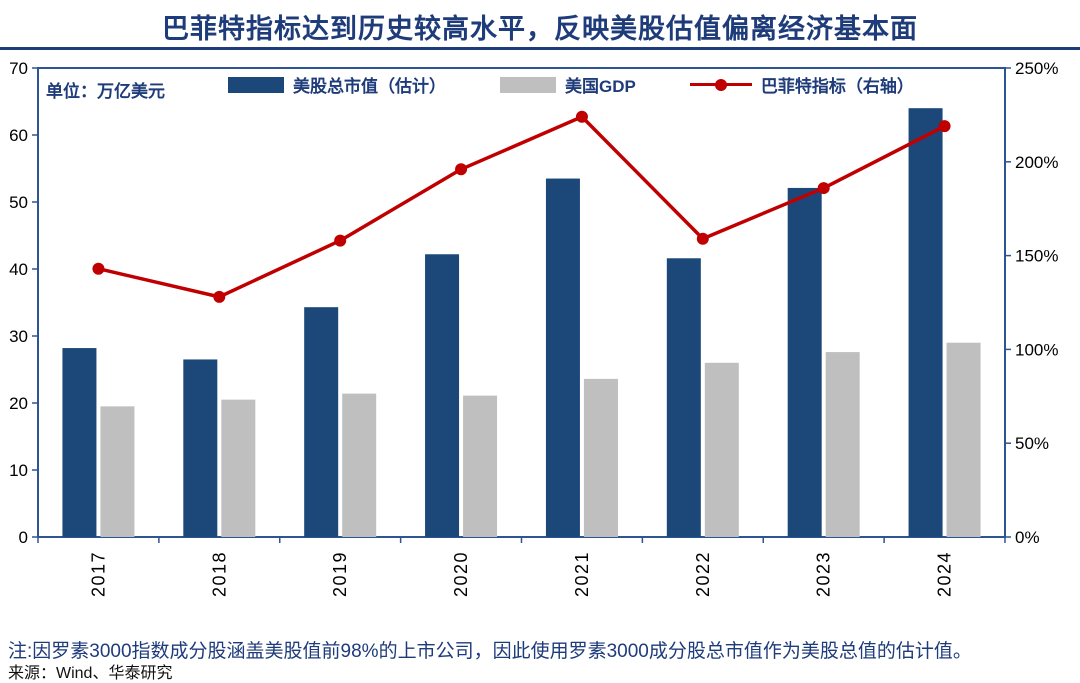 Image resolution: width=1080 pixels, height=683 pixels. I want to click on left-axis-label: 10, so click(18, 470).